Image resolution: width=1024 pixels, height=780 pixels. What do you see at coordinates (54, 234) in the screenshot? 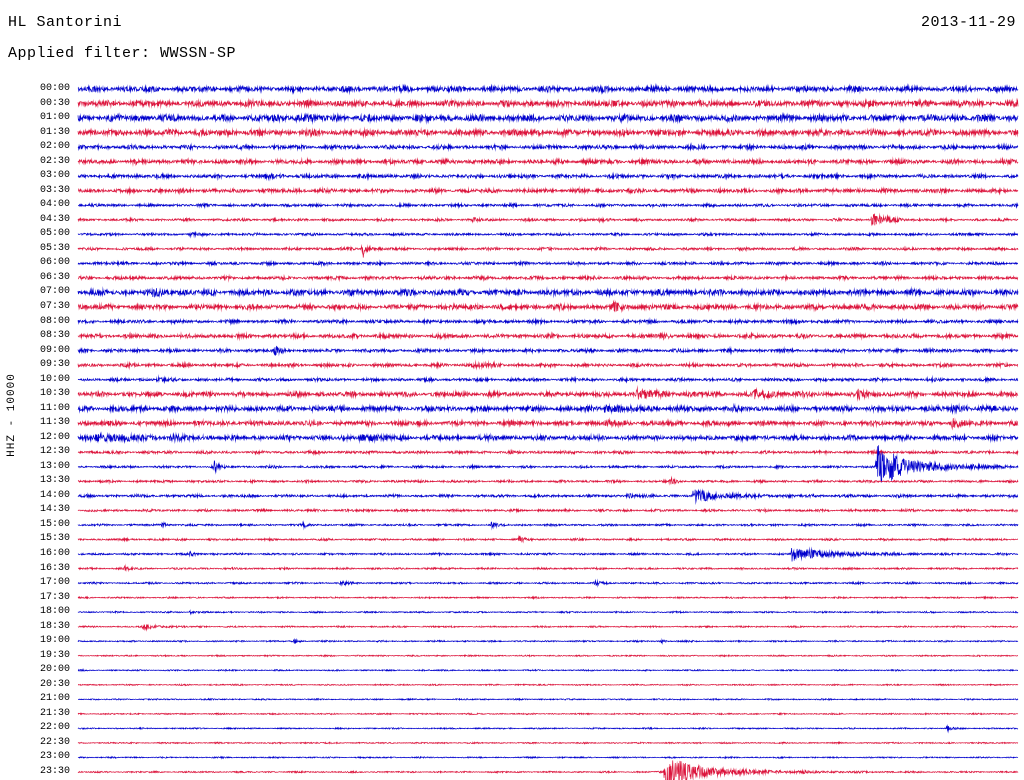
I see `time-label: 05:00` at bounding box center [54, 234].